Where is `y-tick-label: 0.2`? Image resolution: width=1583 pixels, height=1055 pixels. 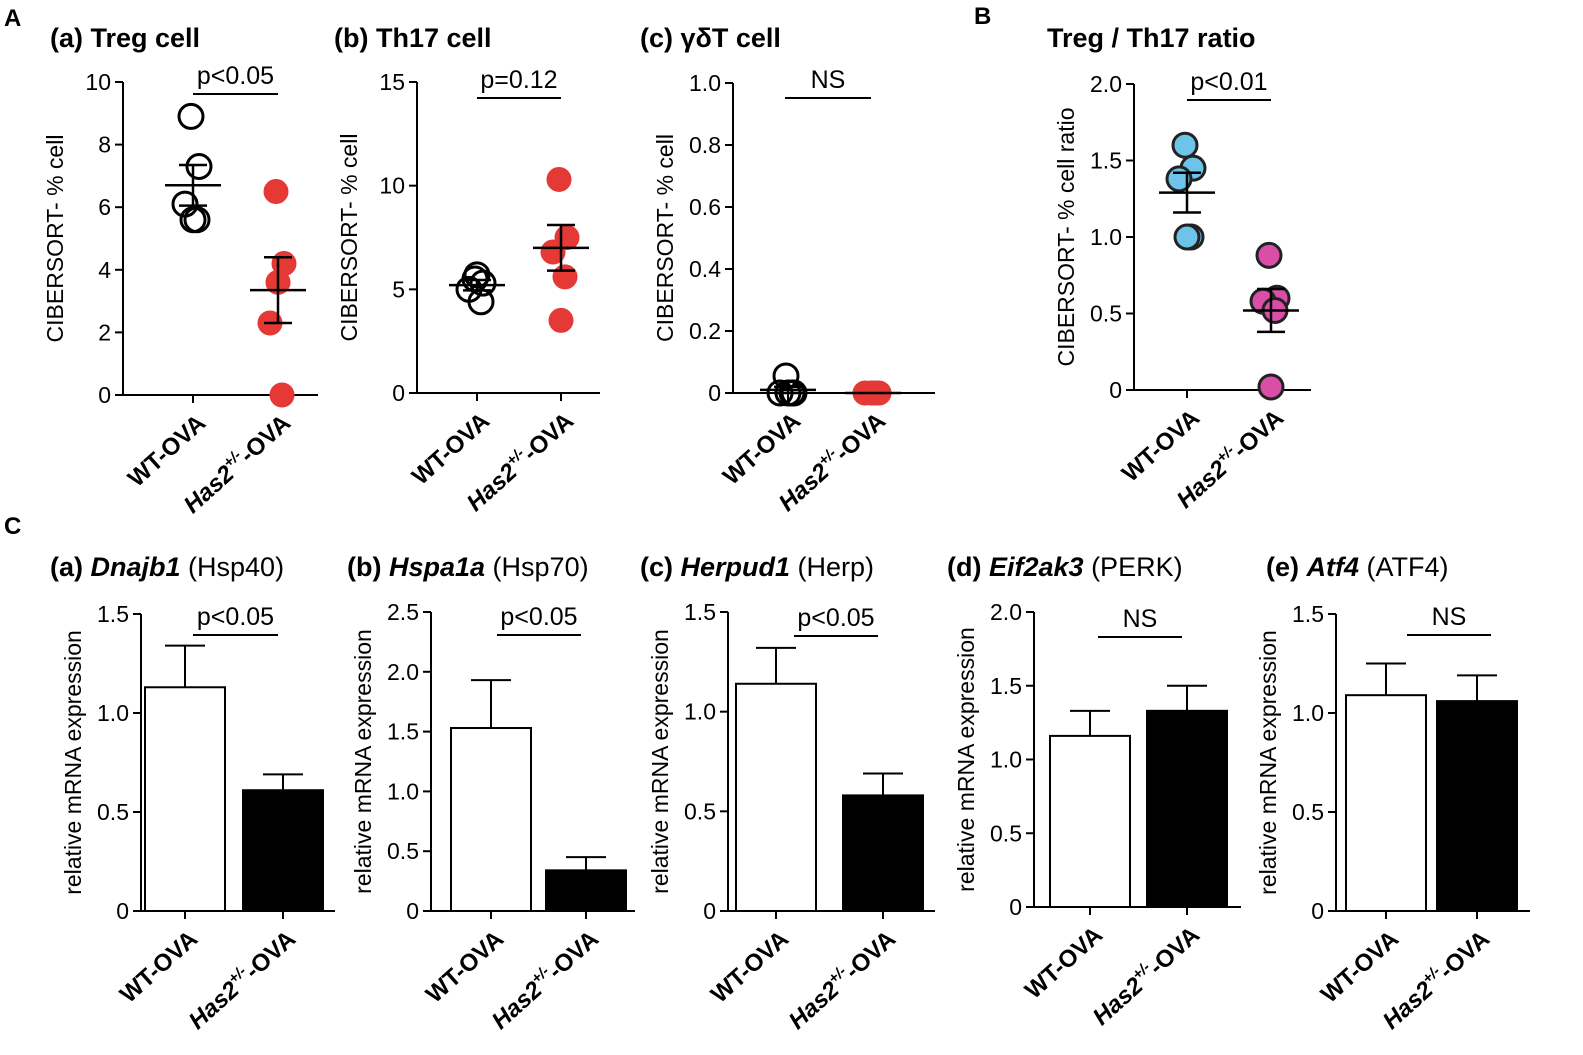 y-tick-label: 0.2 is located at coordinates (705, 331).